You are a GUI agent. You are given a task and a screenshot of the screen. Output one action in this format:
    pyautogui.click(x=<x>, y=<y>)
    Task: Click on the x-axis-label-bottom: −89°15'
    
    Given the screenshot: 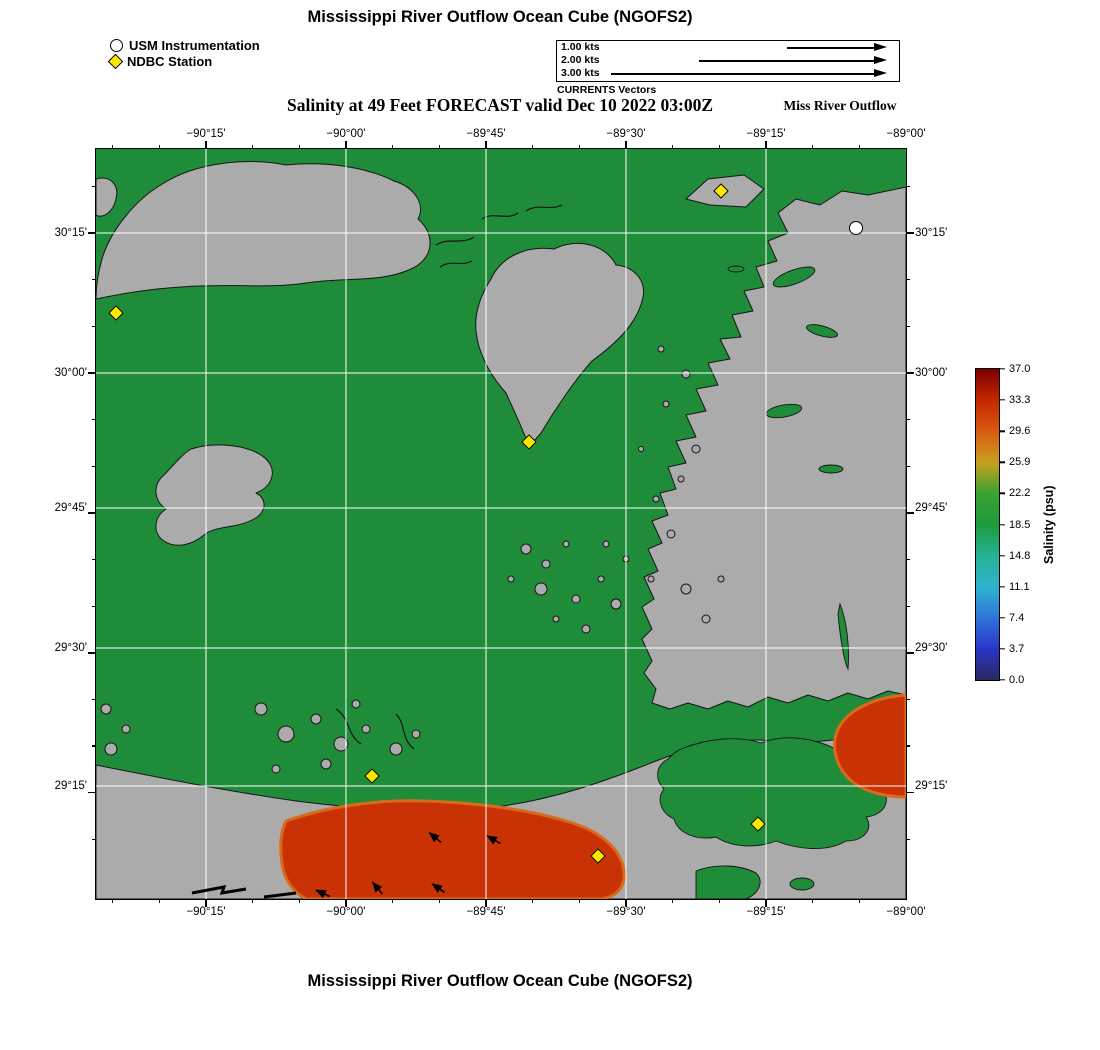 What is the action you would take?
    pyautogui.click(x=766, y=912)
    